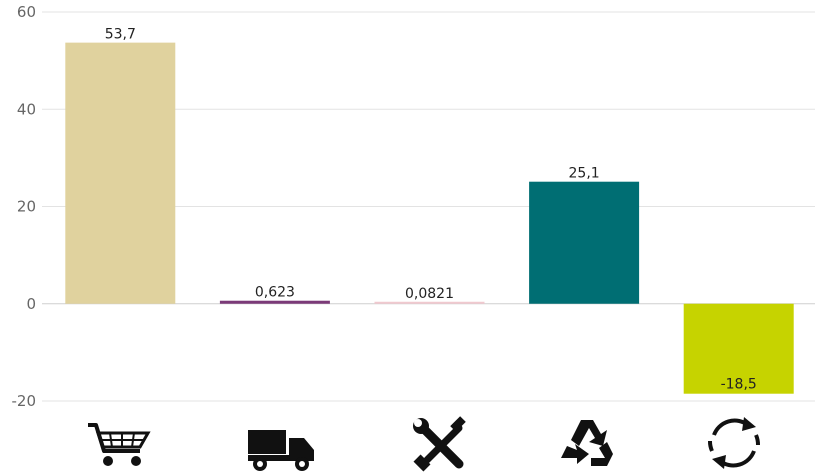 Image resolution: width=817 pixels, height=475 pixels. Describe the element at coordinates (429, 294) in the screenshot. I see `data-label: 0,0821` at that location.